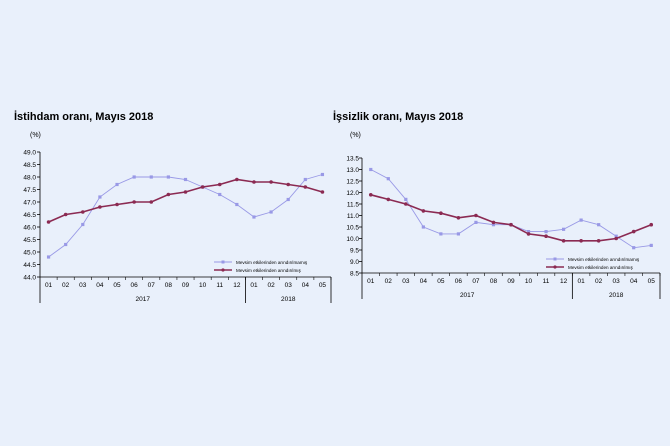 The height and width of the screenshot is (446, 670). I want to click on x-tick-label: 12, so click(237, 285).